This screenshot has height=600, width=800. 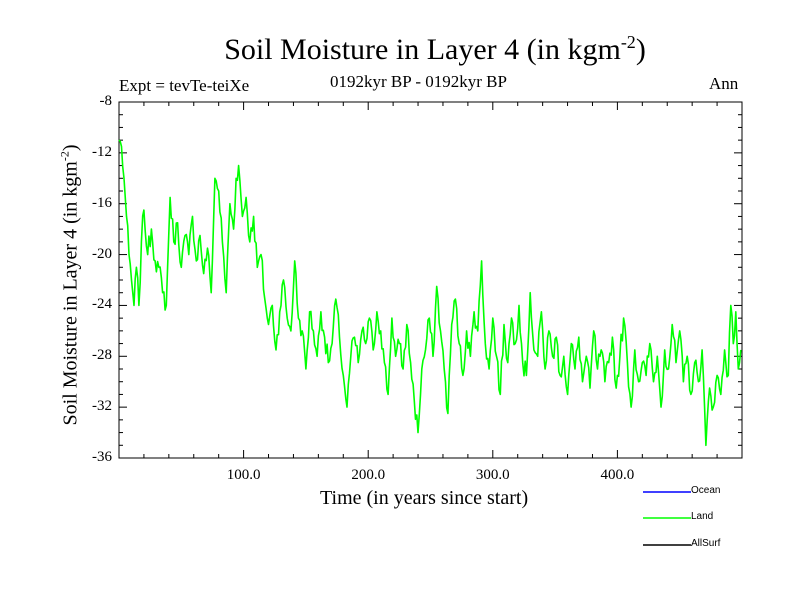 What do you see at coordinates (243, 475) in the screenshot?
I see `x-tick-label: 100.0` at bounding box center [243, 475].